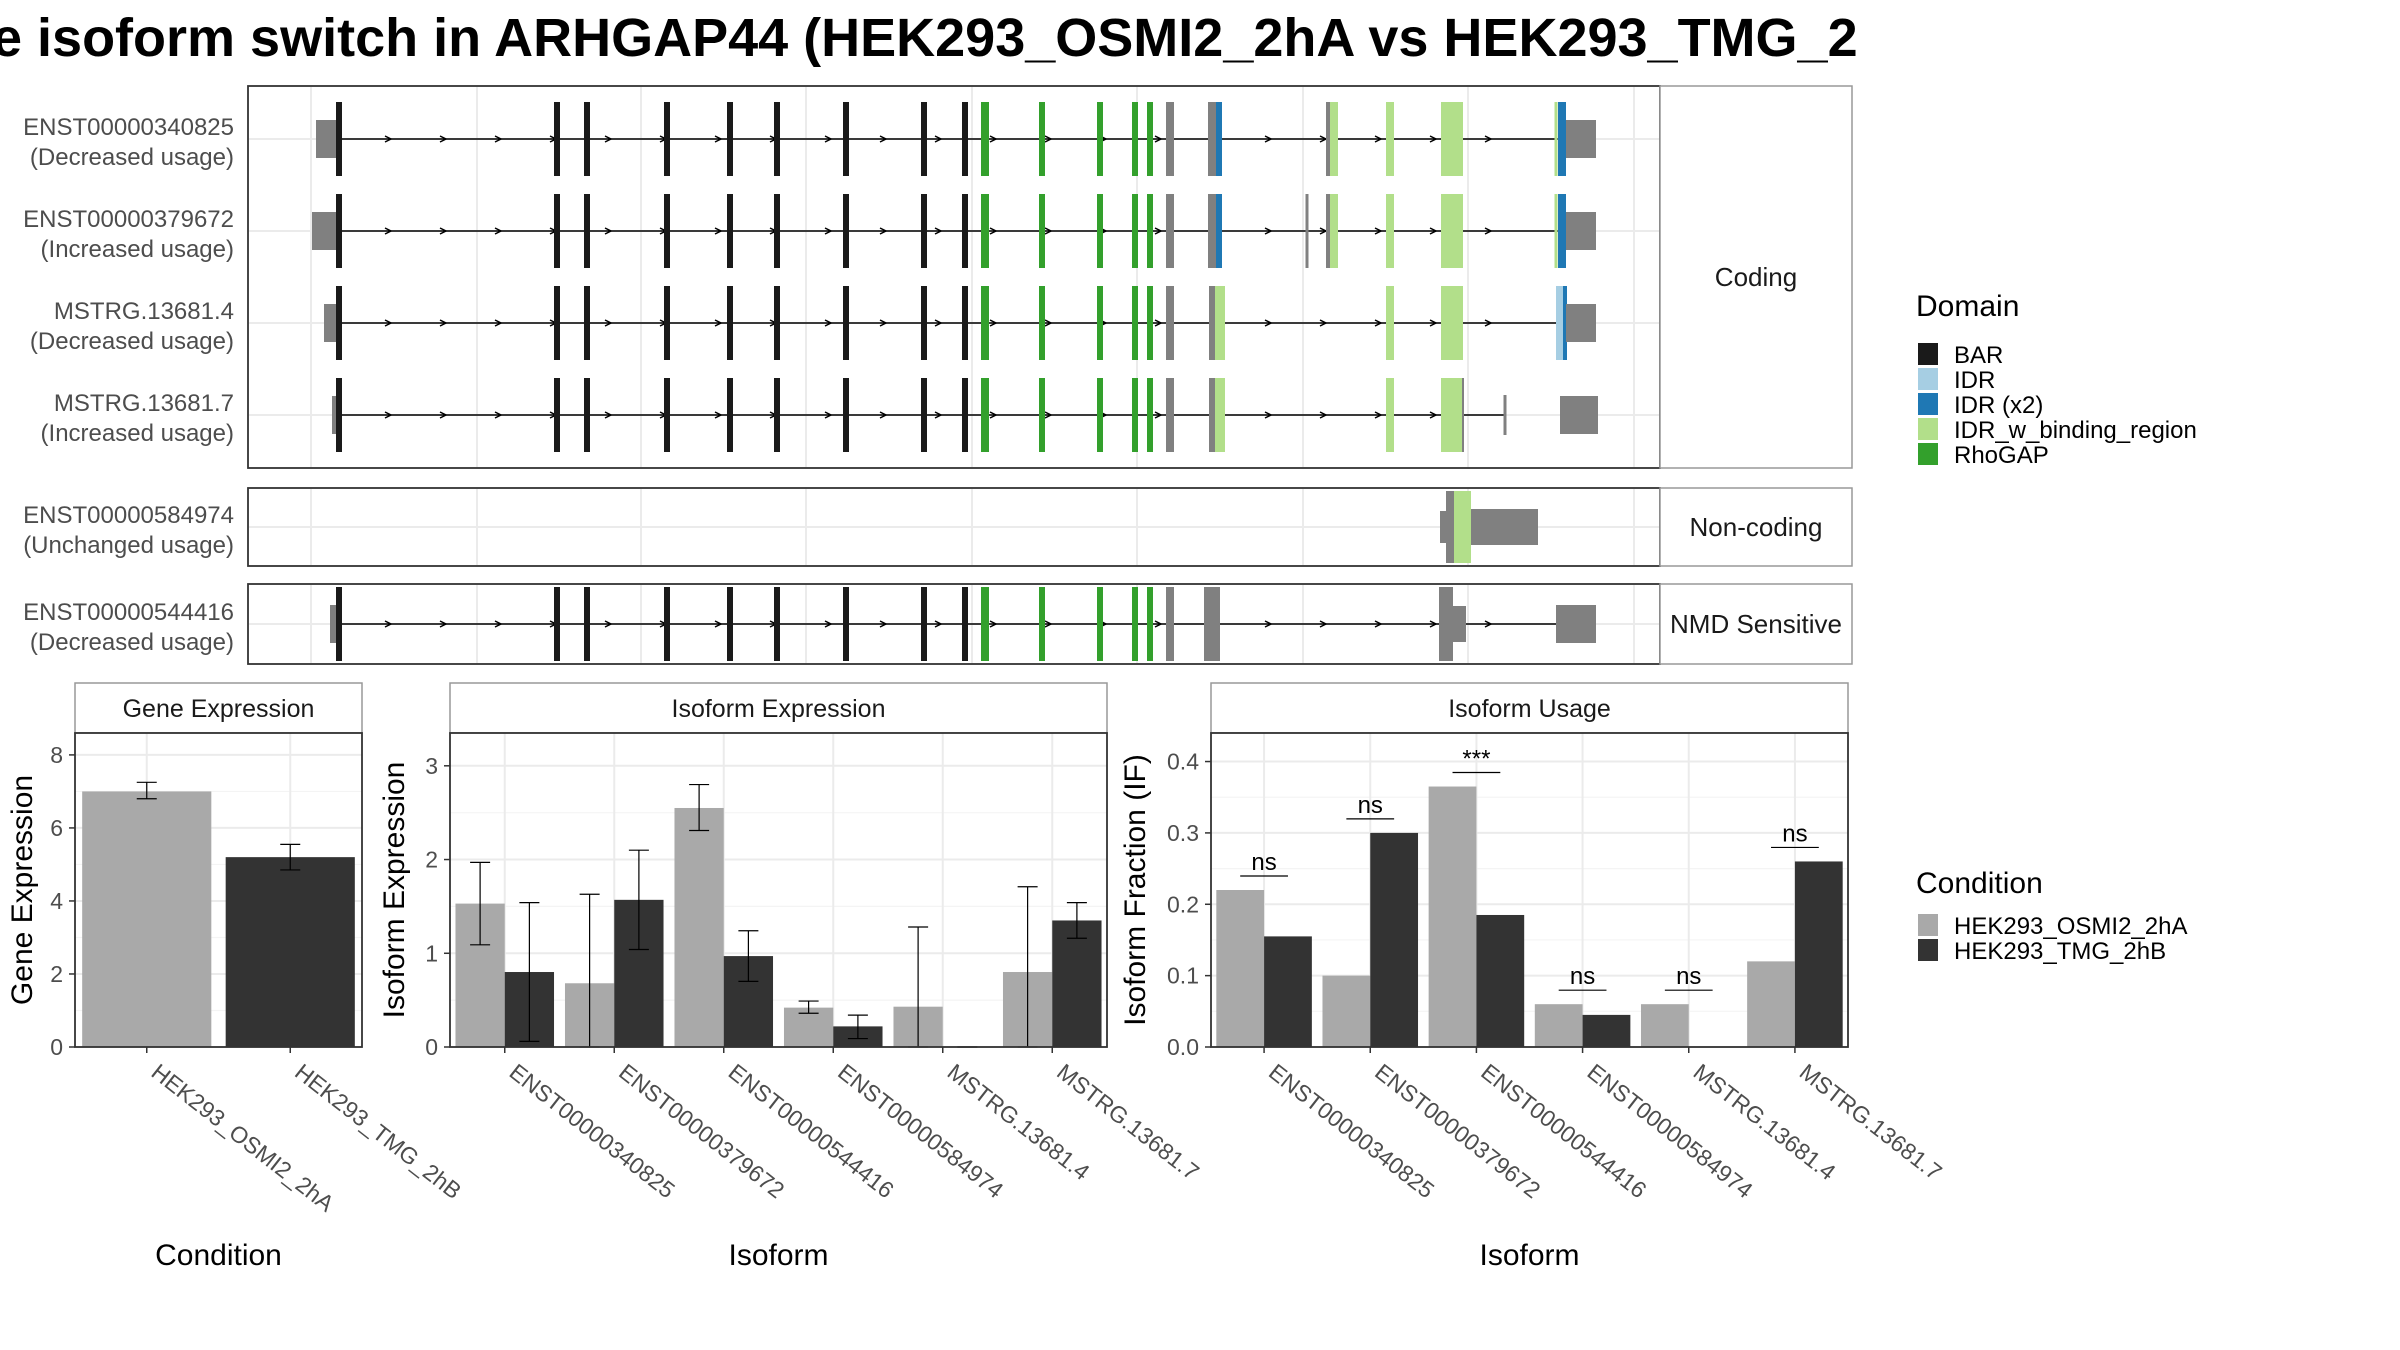 The width and height of the screenshot is (2400, 1350). Describe the element at coordinates (1928, 925) in the screenshot. I see `condition-legend-key` at that location.